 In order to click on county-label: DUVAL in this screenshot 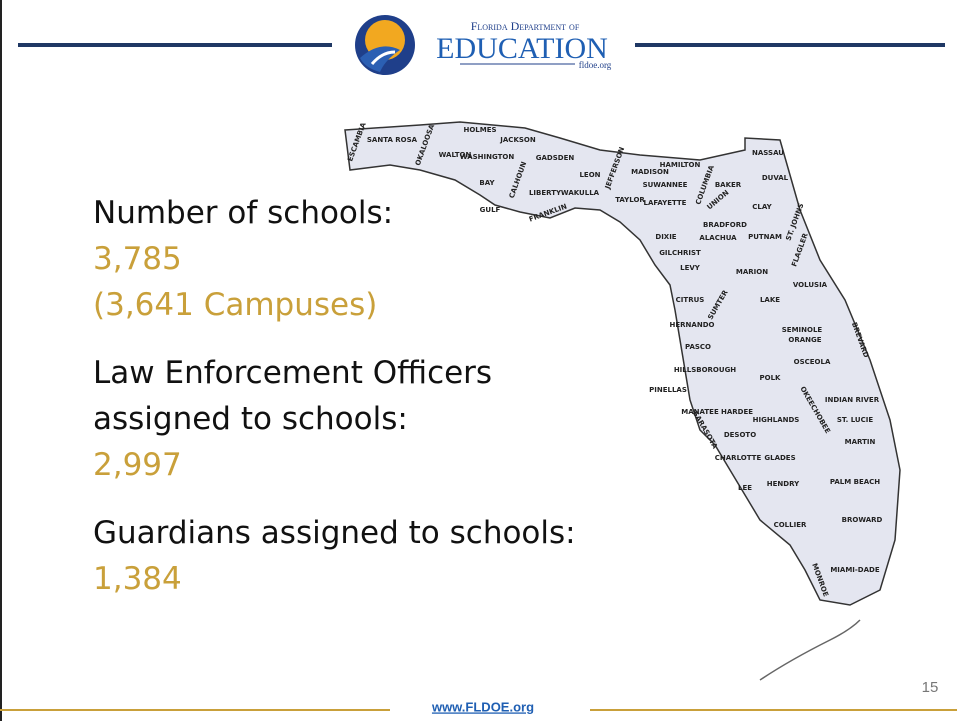, I will do `click(775, 178)`.